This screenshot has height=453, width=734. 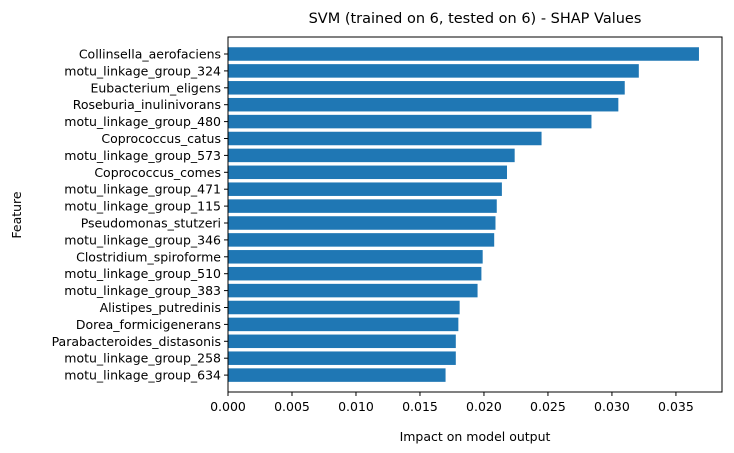 I want to click on y-tick-label: Alistipes_putredinis, so click(x=160, y=307).